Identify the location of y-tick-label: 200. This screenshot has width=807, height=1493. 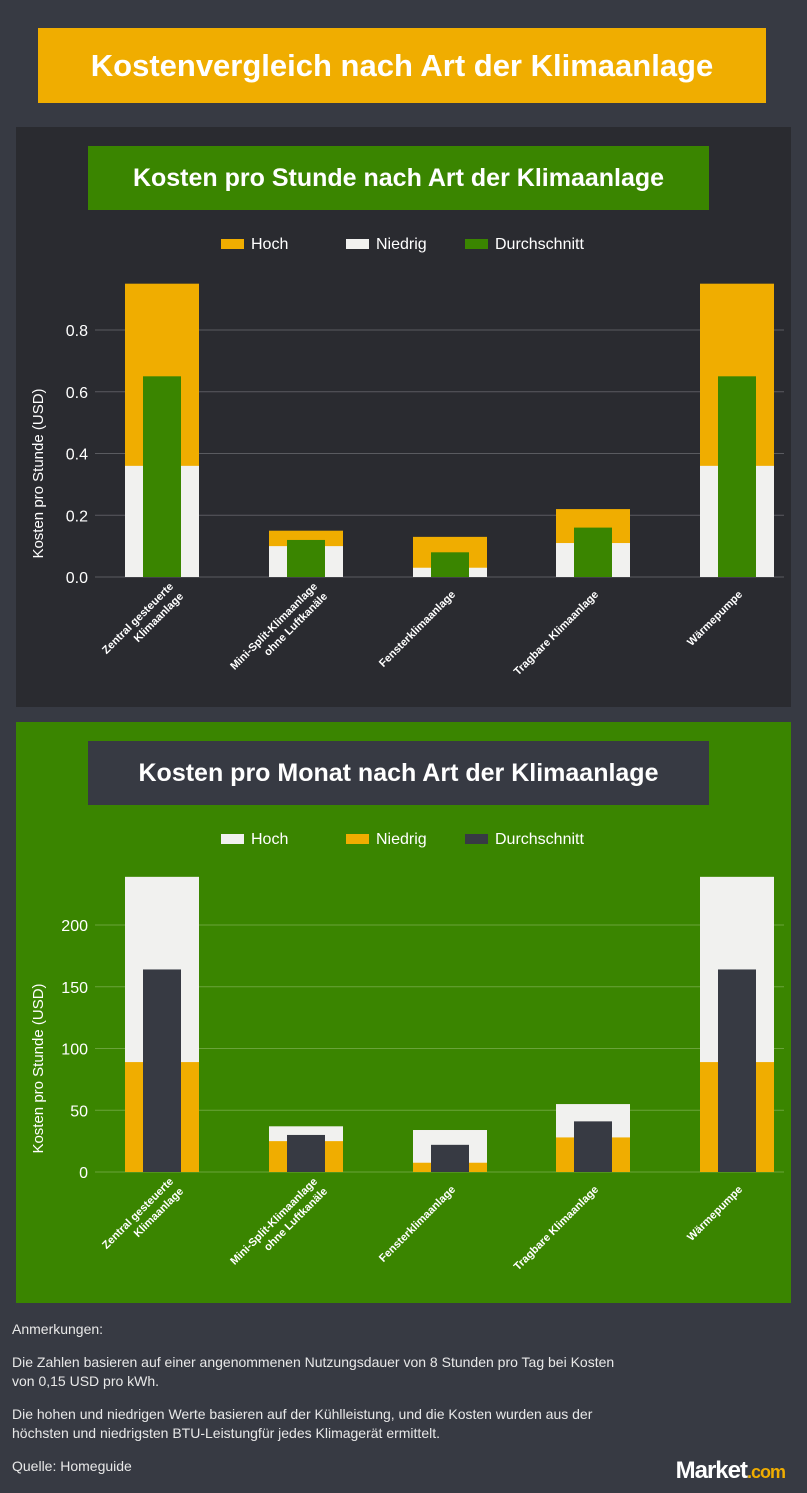
(74, 926).